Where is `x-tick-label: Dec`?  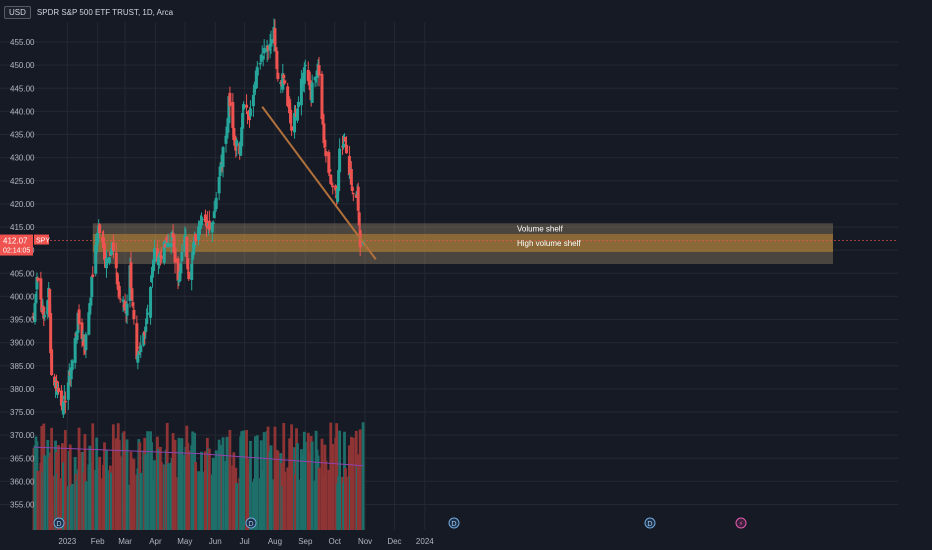
x-tick-label: Dec is located at coordinates (394, 541).